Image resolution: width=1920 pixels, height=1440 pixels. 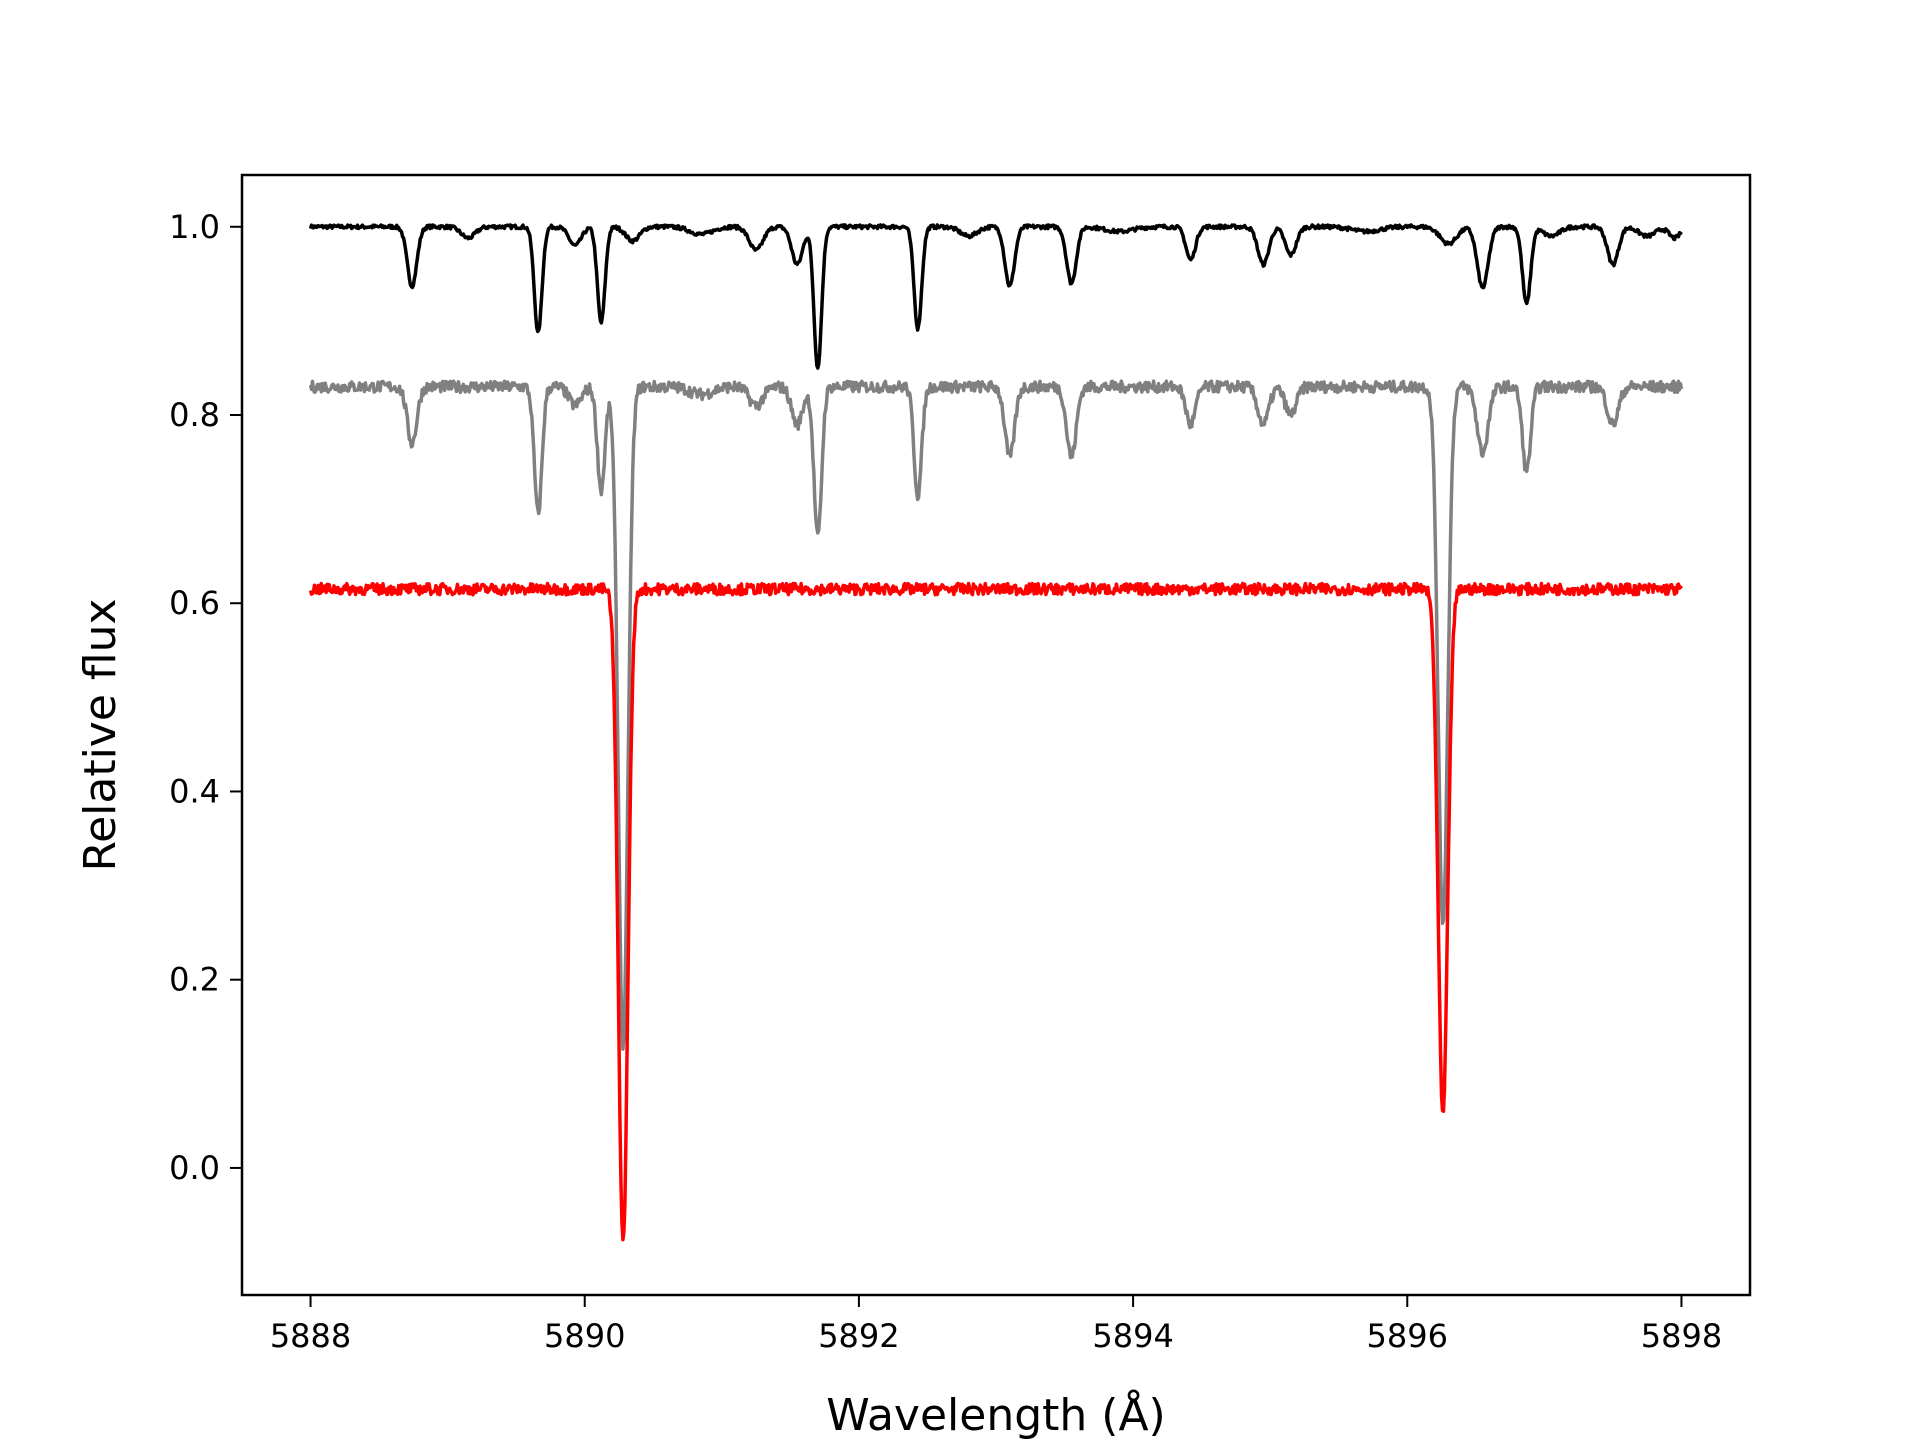 I want to click on x-axis: 5888 5890 5892 5894 5896 5898, so click(x=996, y=1325).